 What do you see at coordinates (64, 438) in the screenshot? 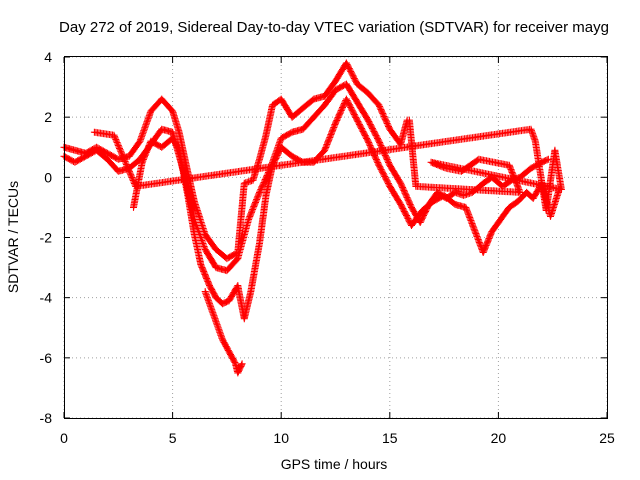
I see `x-tick-label: 0` at bounding box center [64, 438].